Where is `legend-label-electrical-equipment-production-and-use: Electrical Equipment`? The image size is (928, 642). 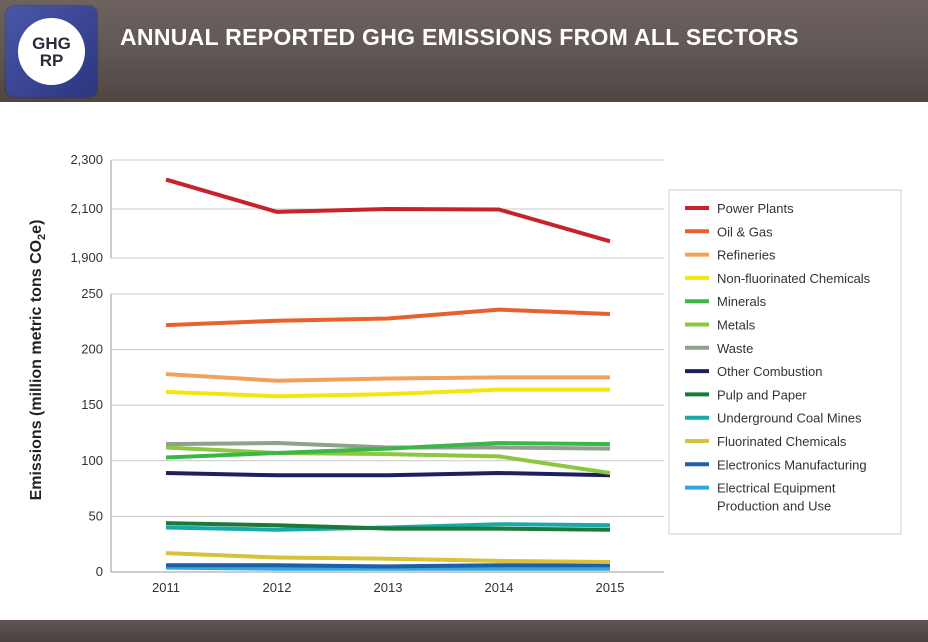
legend-label-electrical-equipment-production-and-use: Electrical Equipment is located at coordinates (776, 488).